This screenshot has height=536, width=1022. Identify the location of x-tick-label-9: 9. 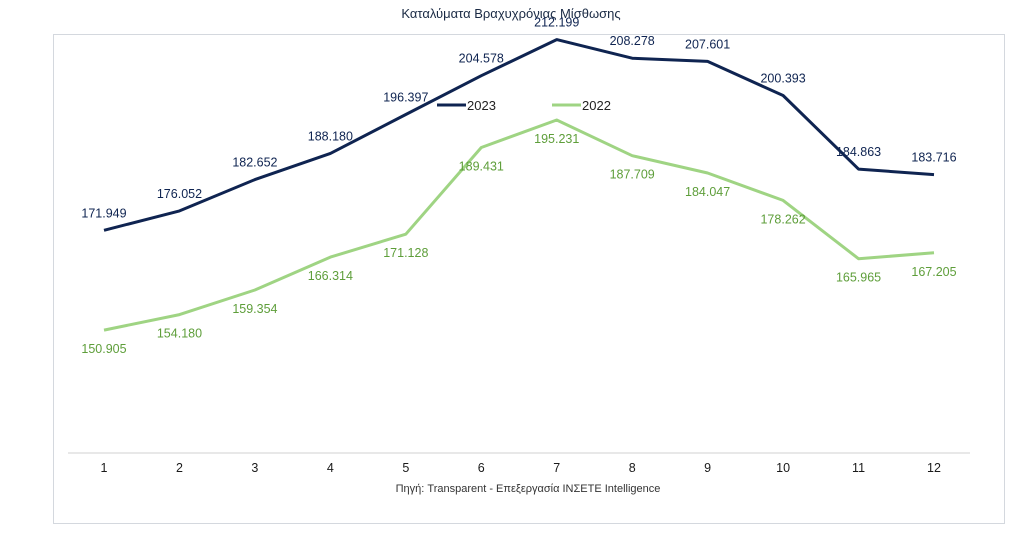
(707, 468).